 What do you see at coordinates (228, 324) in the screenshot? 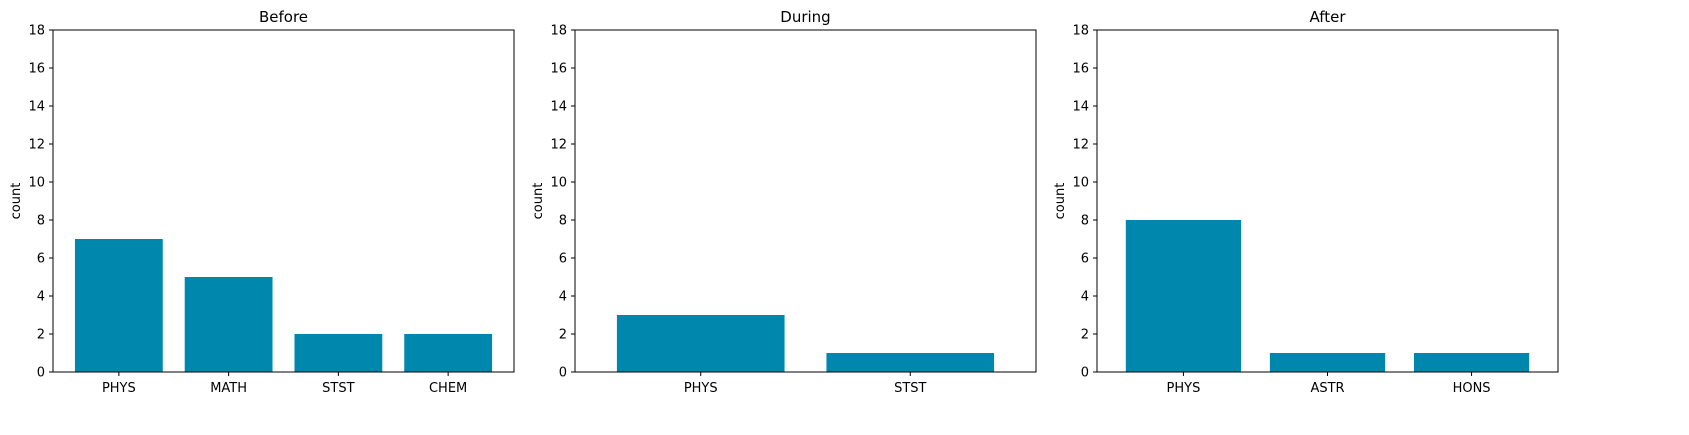
I see `bar-math` at bounding box center [228, 324].